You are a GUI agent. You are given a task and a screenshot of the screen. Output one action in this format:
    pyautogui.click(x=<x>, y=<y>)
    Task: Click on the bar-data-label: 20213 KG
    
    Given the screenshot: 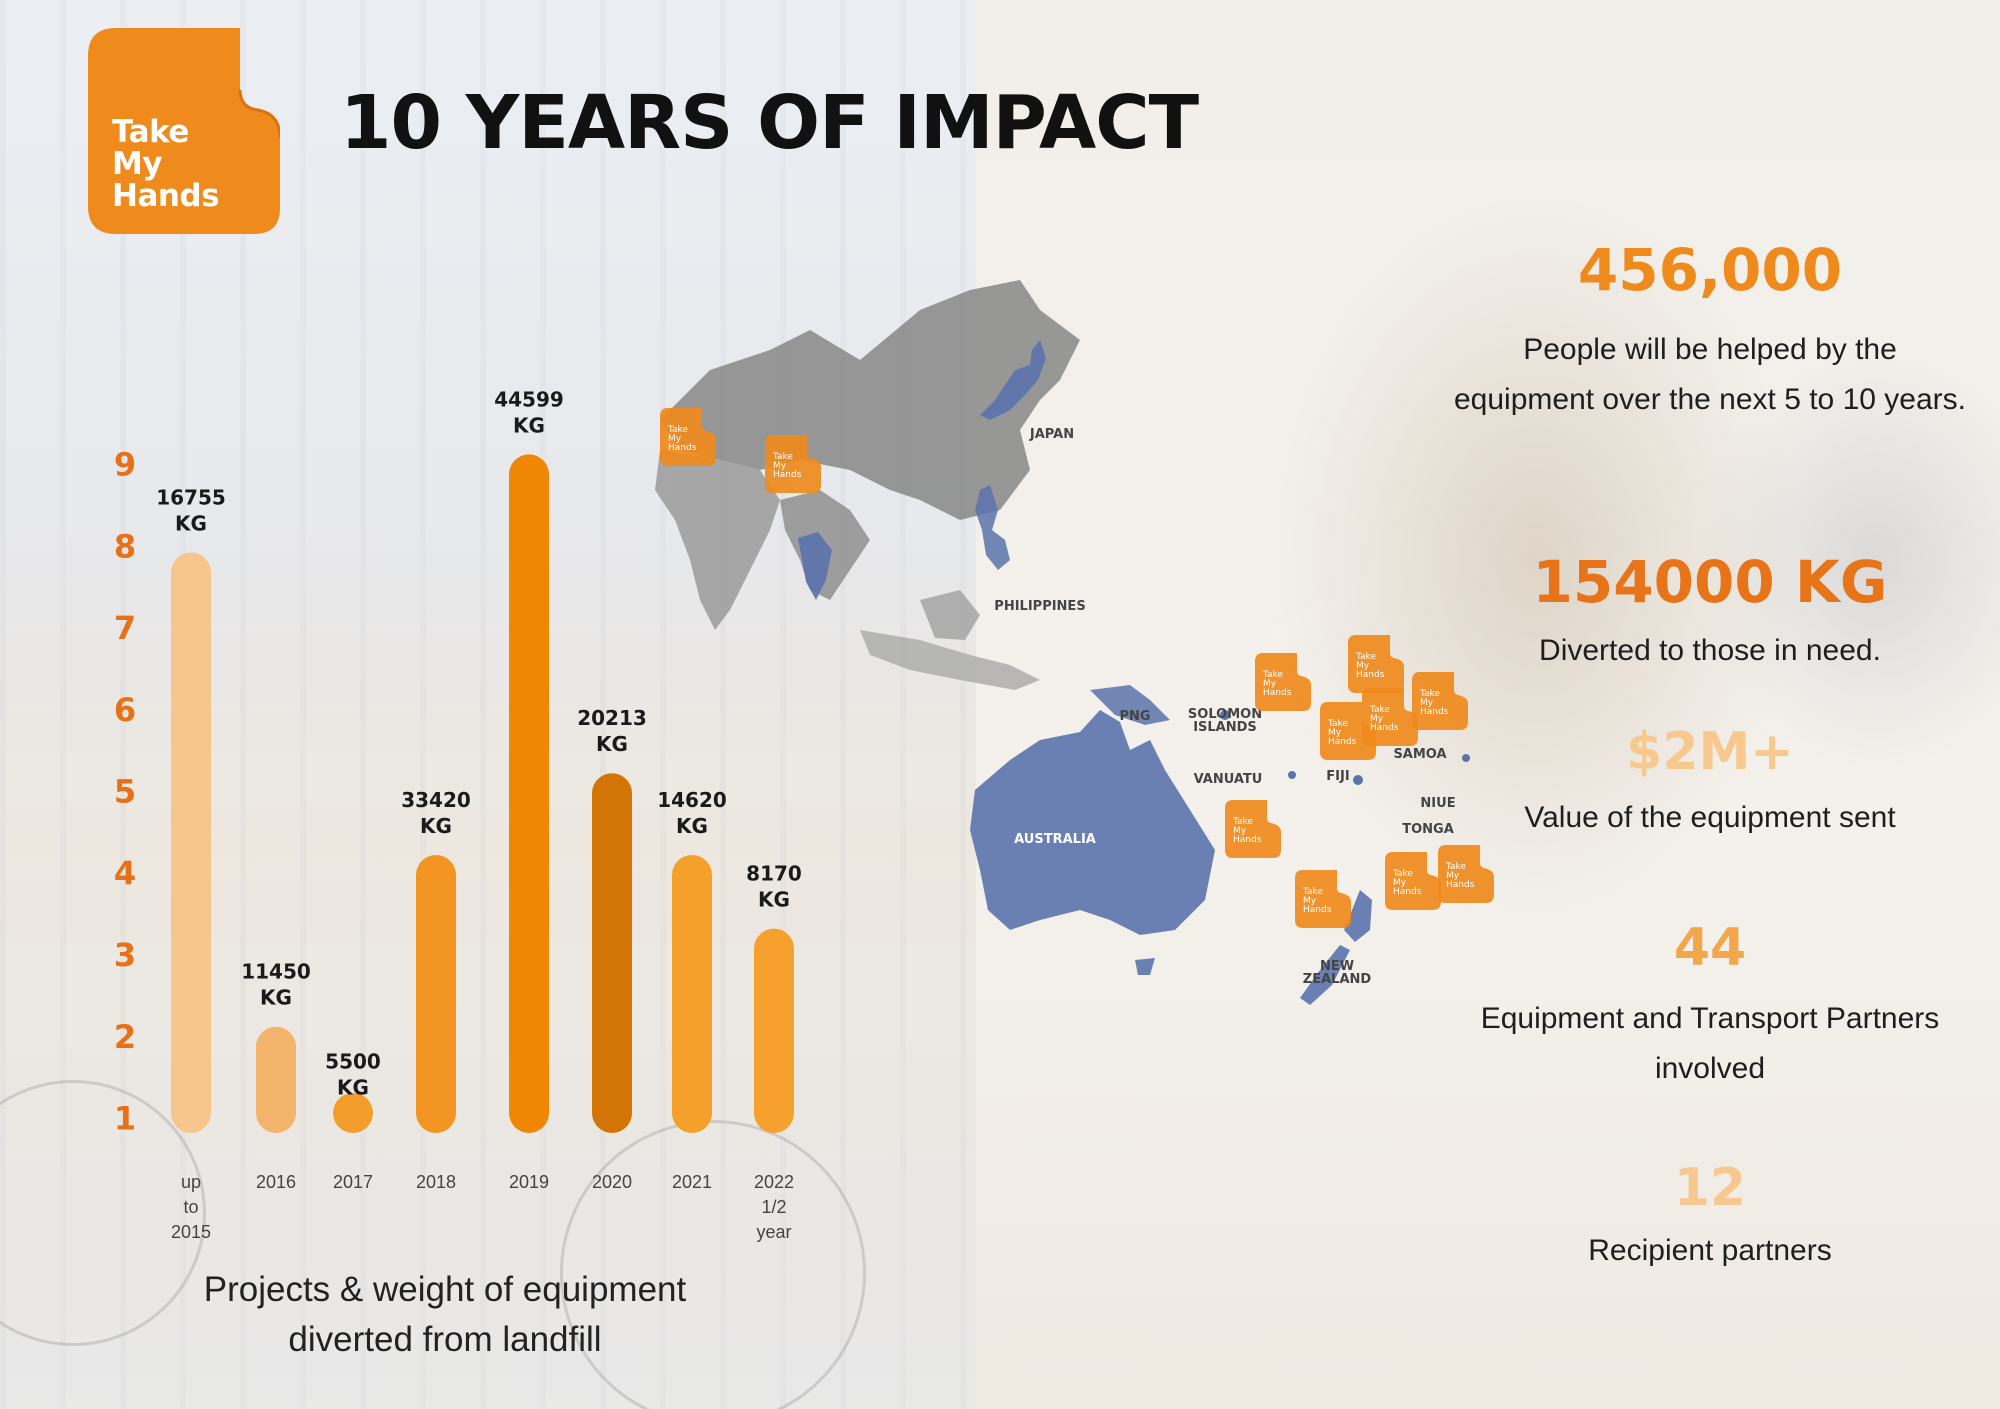 What is the action you would take?
    pyautogui.click(x=612, y=731)
    